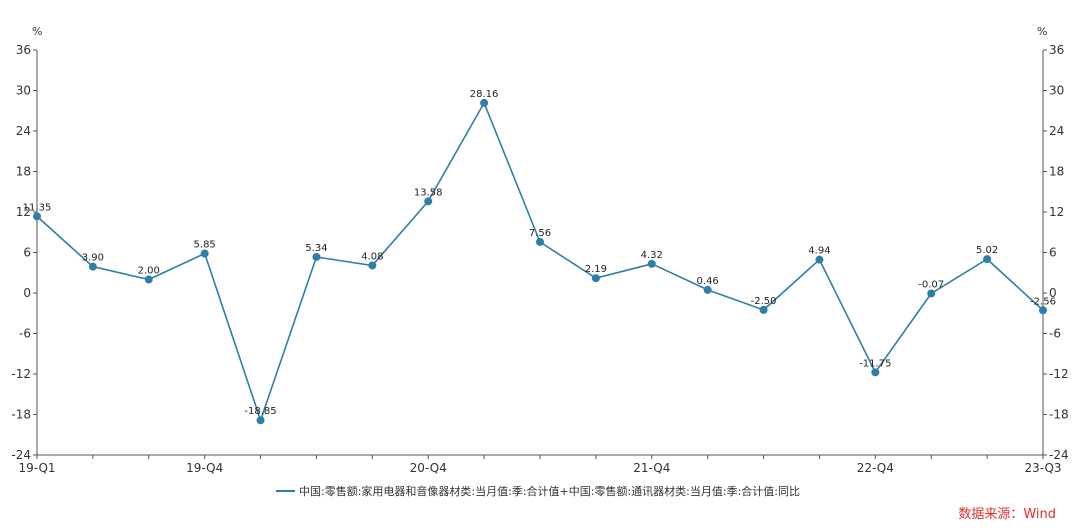 The height and width of the screenshot is (531, 1080). What do you see at coordinates (428, 468) in the screenshot?
I see `x-tick-label: 20-Q4` at bounding box center [428, 468].